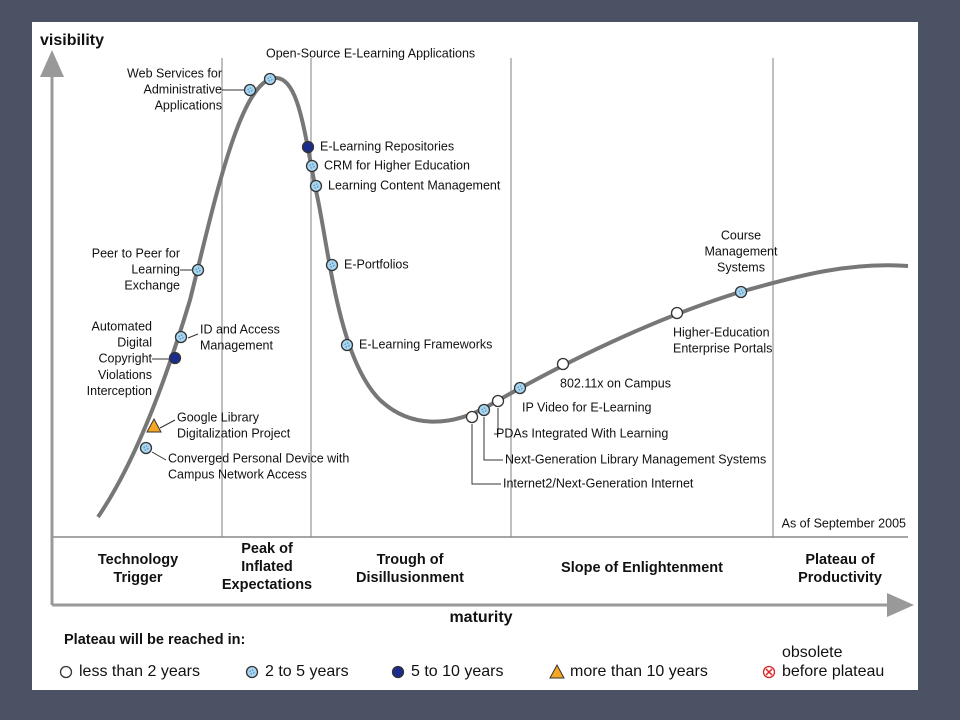  I want to click on technology-label: CRM for Higher Education, so click(397, 165).